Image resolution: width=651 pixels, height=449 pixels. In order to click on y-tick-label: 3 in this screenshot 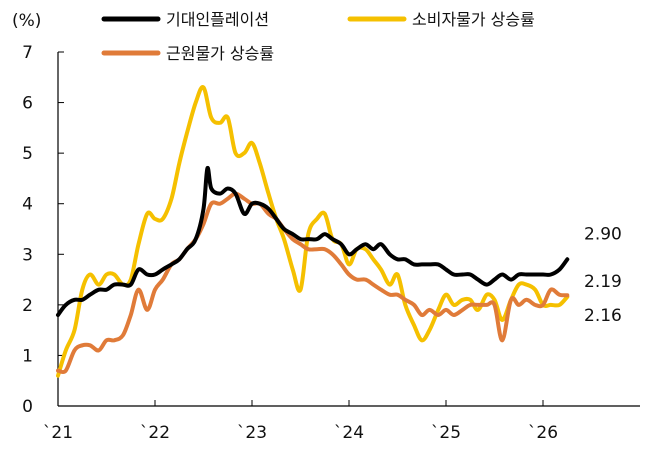, I will do `click(27, 255)`.